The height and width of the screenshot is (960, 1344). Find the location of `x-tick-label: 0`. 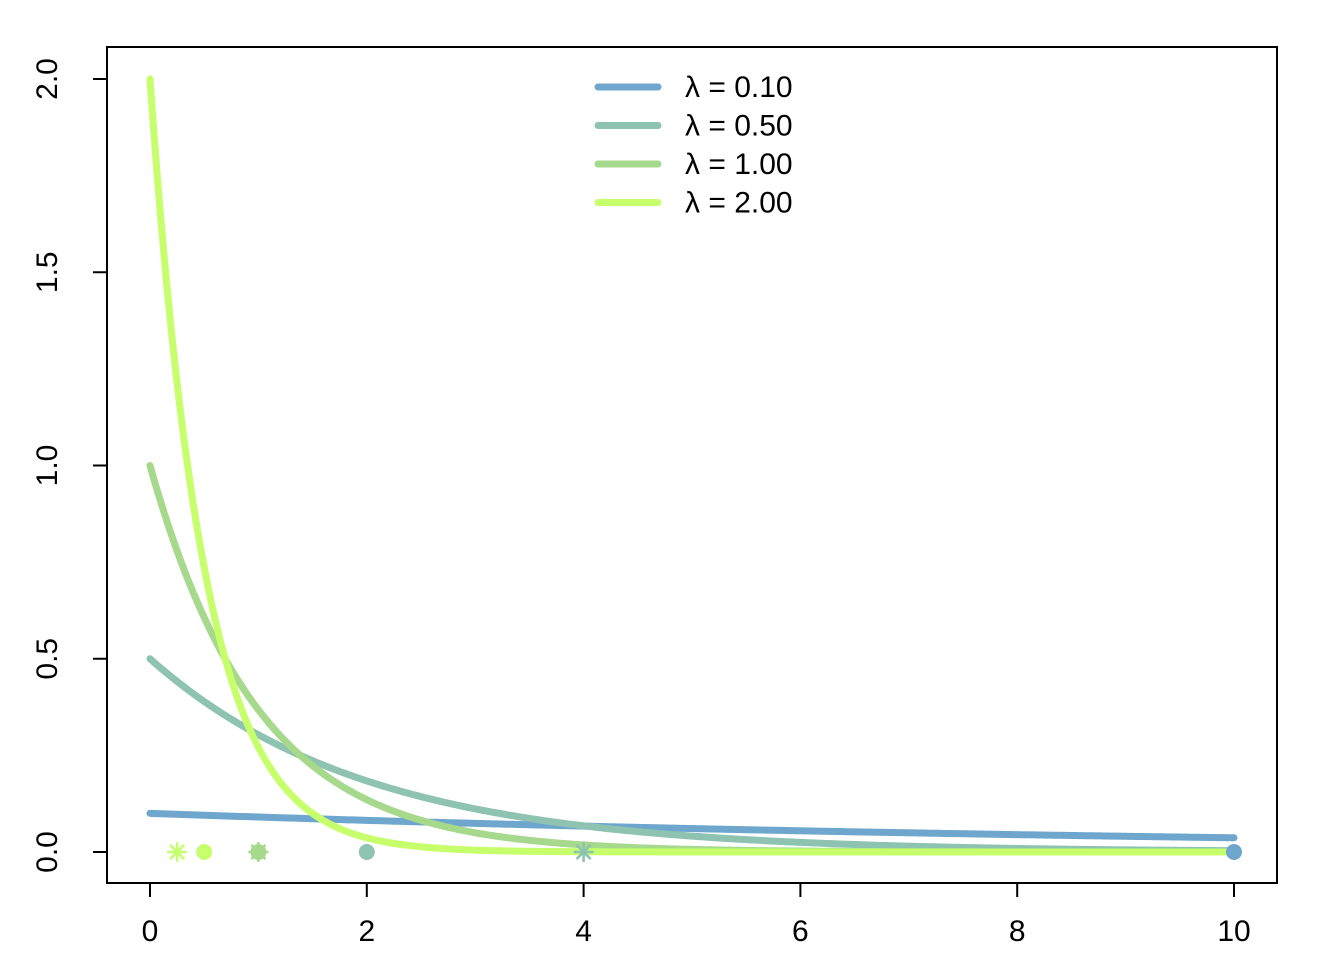

x-tick-label: 0 is located at coordinates (150, 931).